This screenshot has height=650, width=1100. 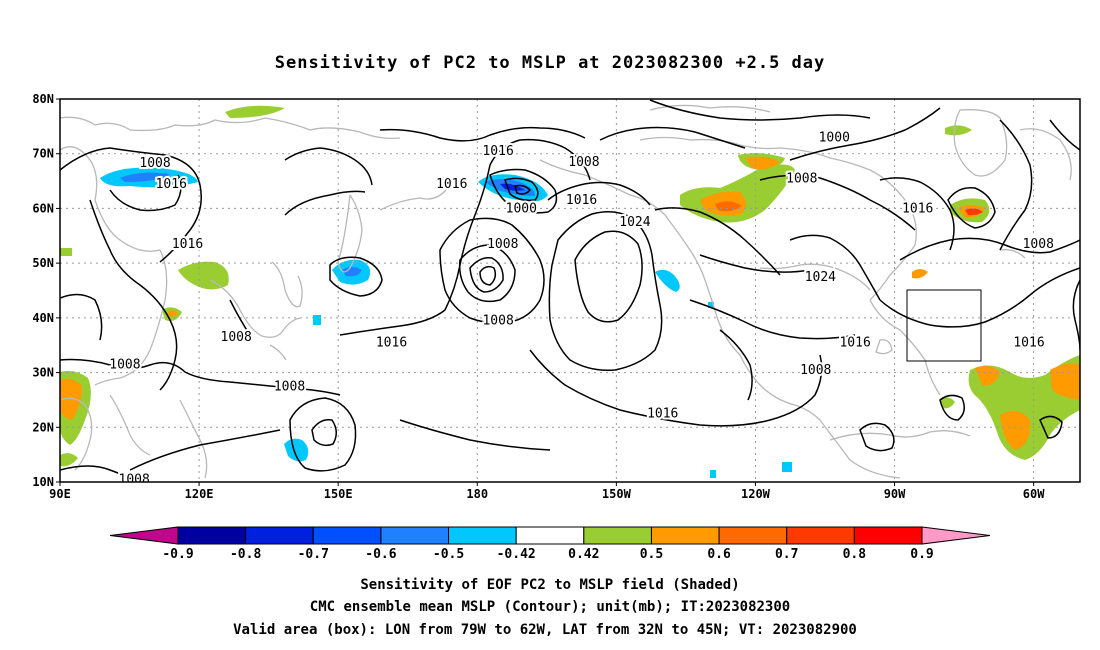 What do you see at coordinates (144, 535) in the screenshot?
I see `colorbar-extend-low` at bounding box center [144, 535].